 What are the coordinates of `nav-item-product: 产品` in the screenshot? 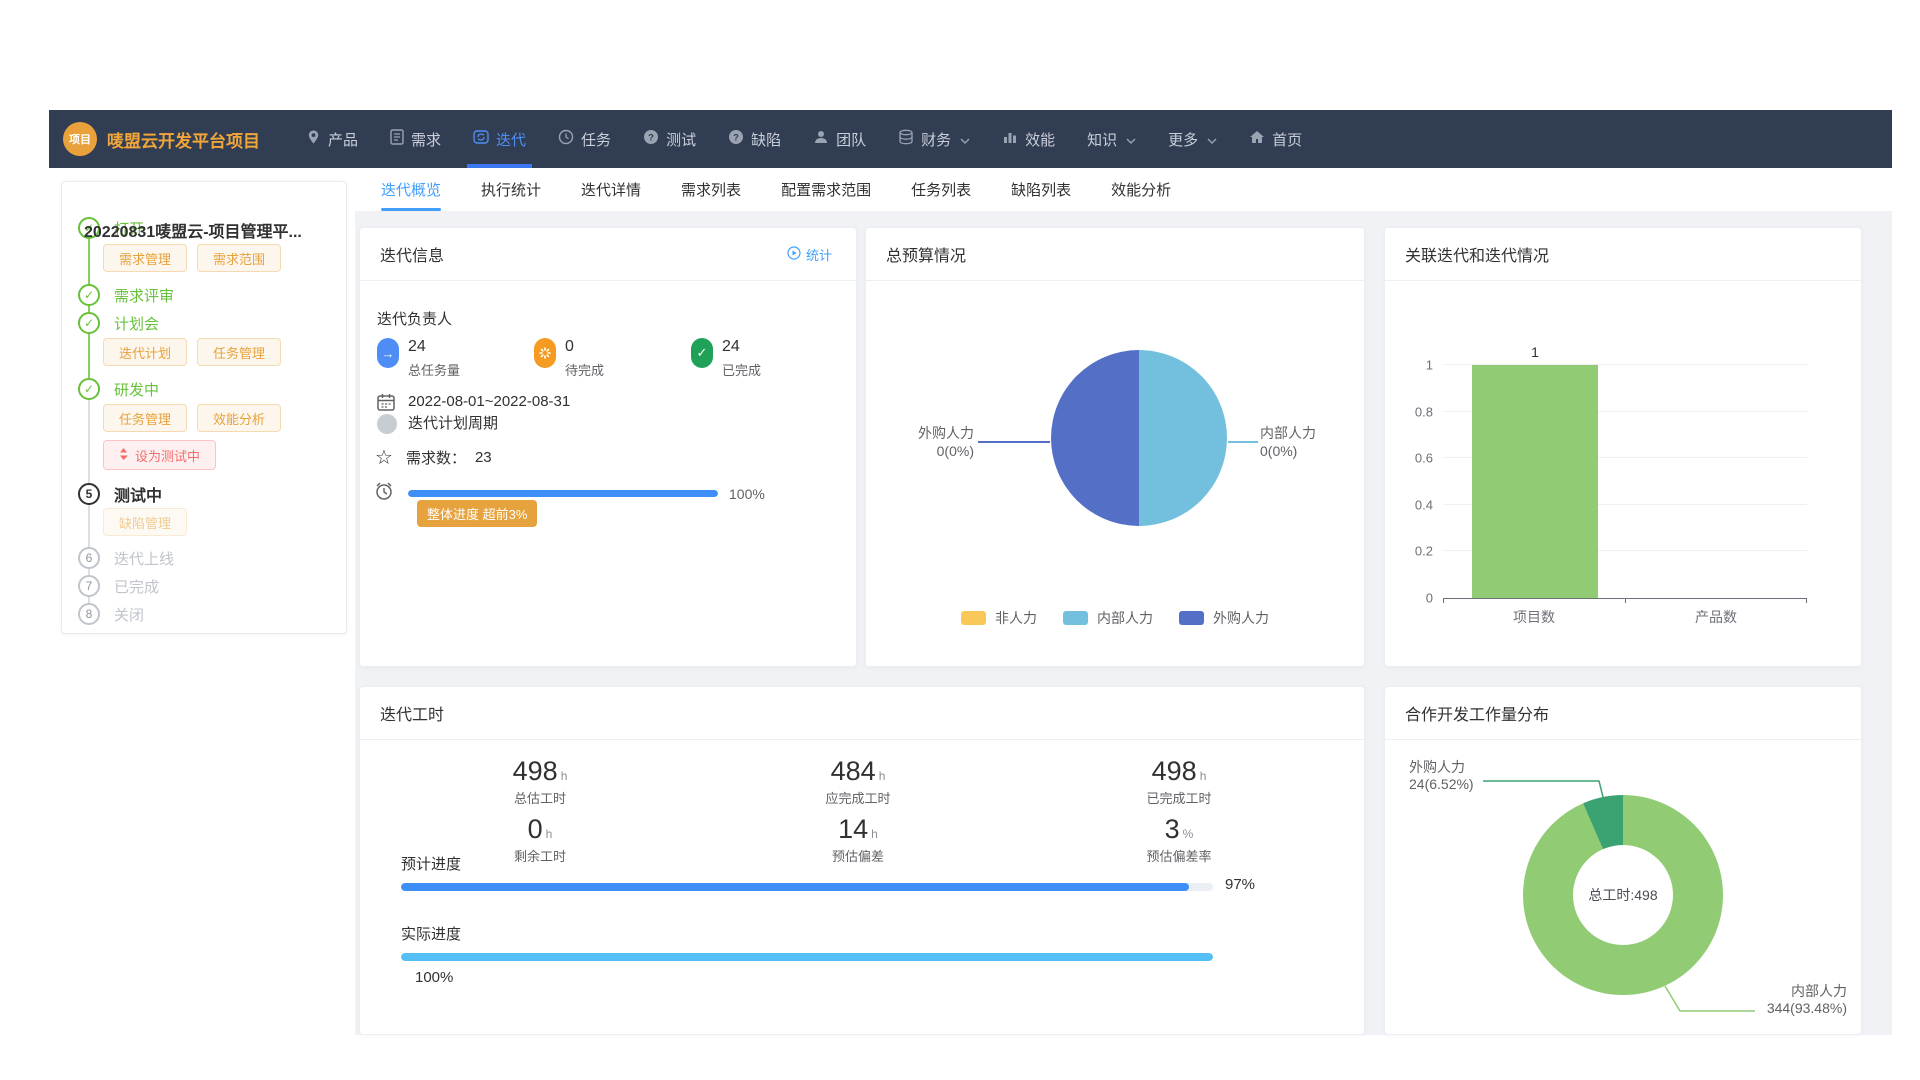 It's located at (332, 139).